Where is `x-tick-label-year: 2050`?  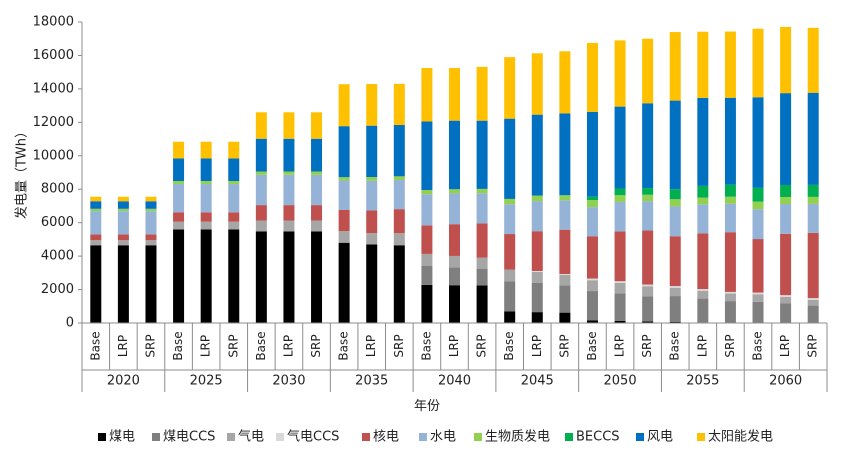 x-tick-label-year: 2050 is located at coordinates (620, 381).